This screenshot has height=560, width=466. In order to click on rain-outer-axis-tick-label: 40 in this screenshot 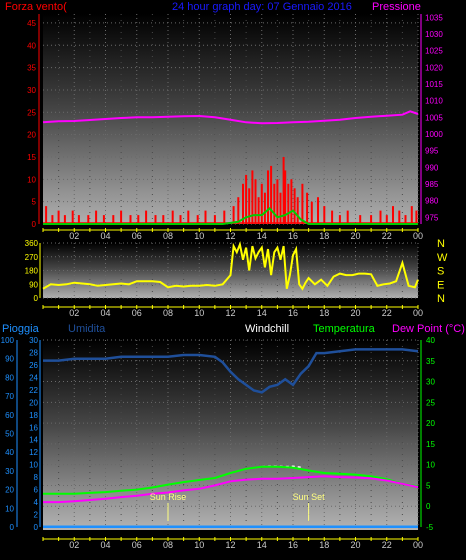, I will do `click(9, 452)`.